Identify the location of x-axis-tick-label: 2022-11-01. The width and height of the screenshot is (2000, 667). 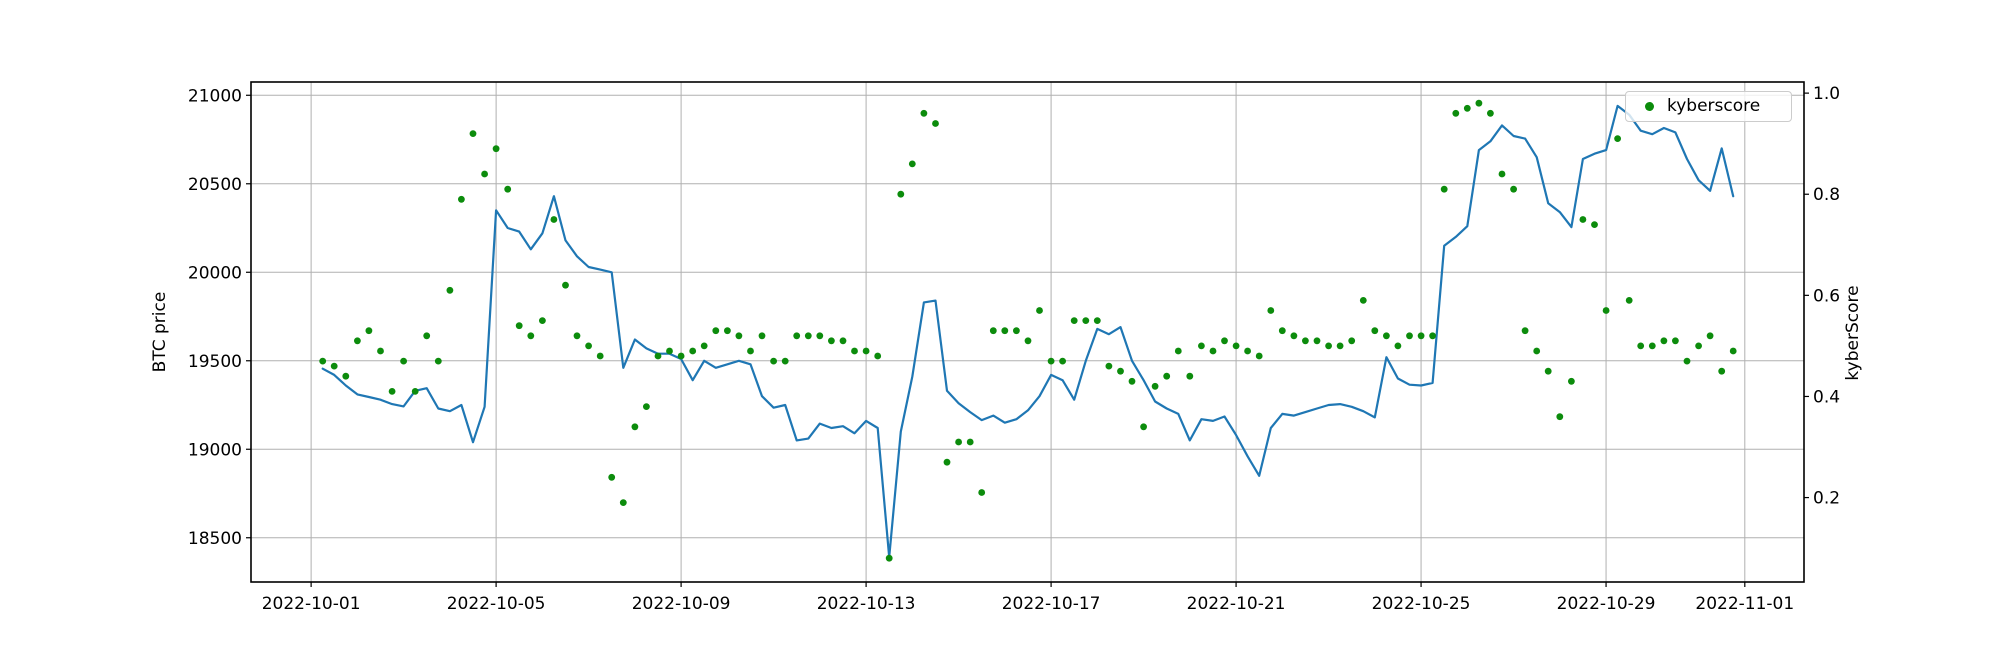
(1744, 604).